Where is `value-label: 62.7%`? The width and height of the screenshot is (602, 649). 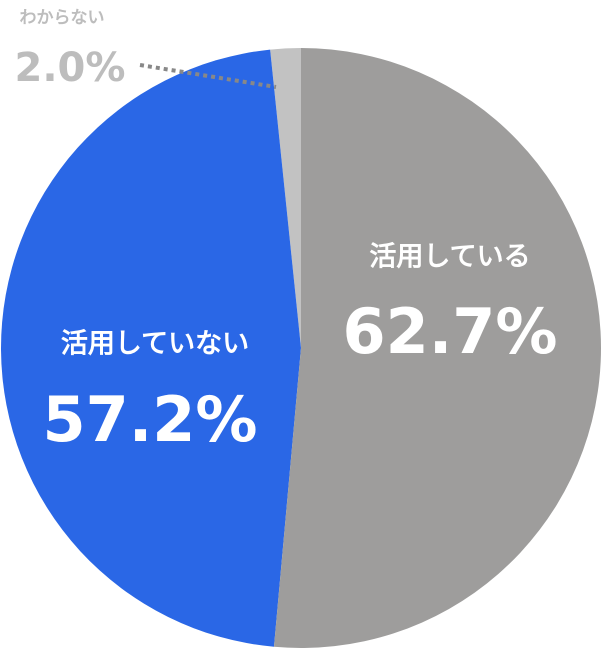 value-label: 62.7% is located at coordinates (449, 331).